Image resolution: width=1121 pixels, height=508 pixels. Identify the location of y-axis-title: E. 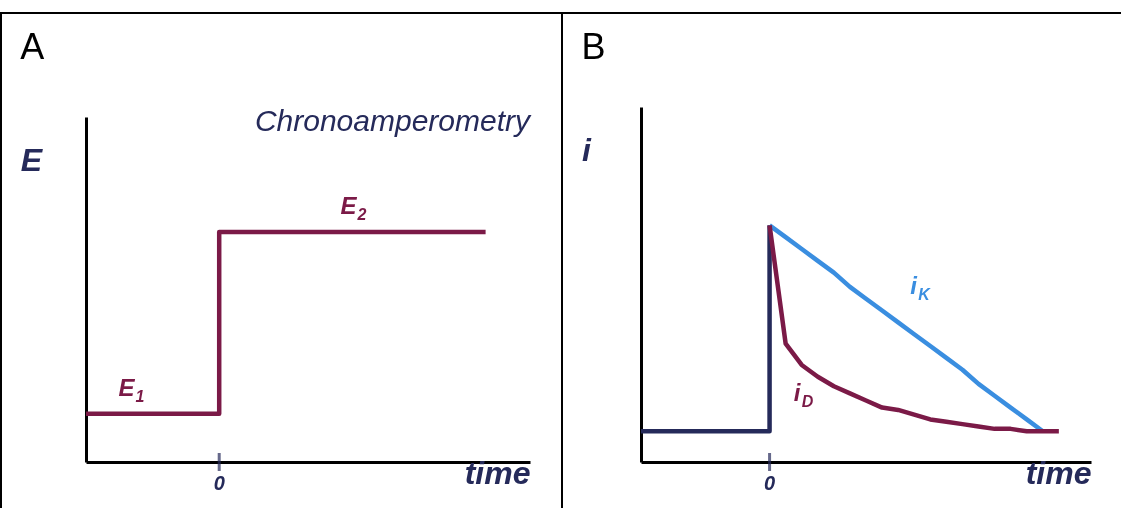
(32, 159).